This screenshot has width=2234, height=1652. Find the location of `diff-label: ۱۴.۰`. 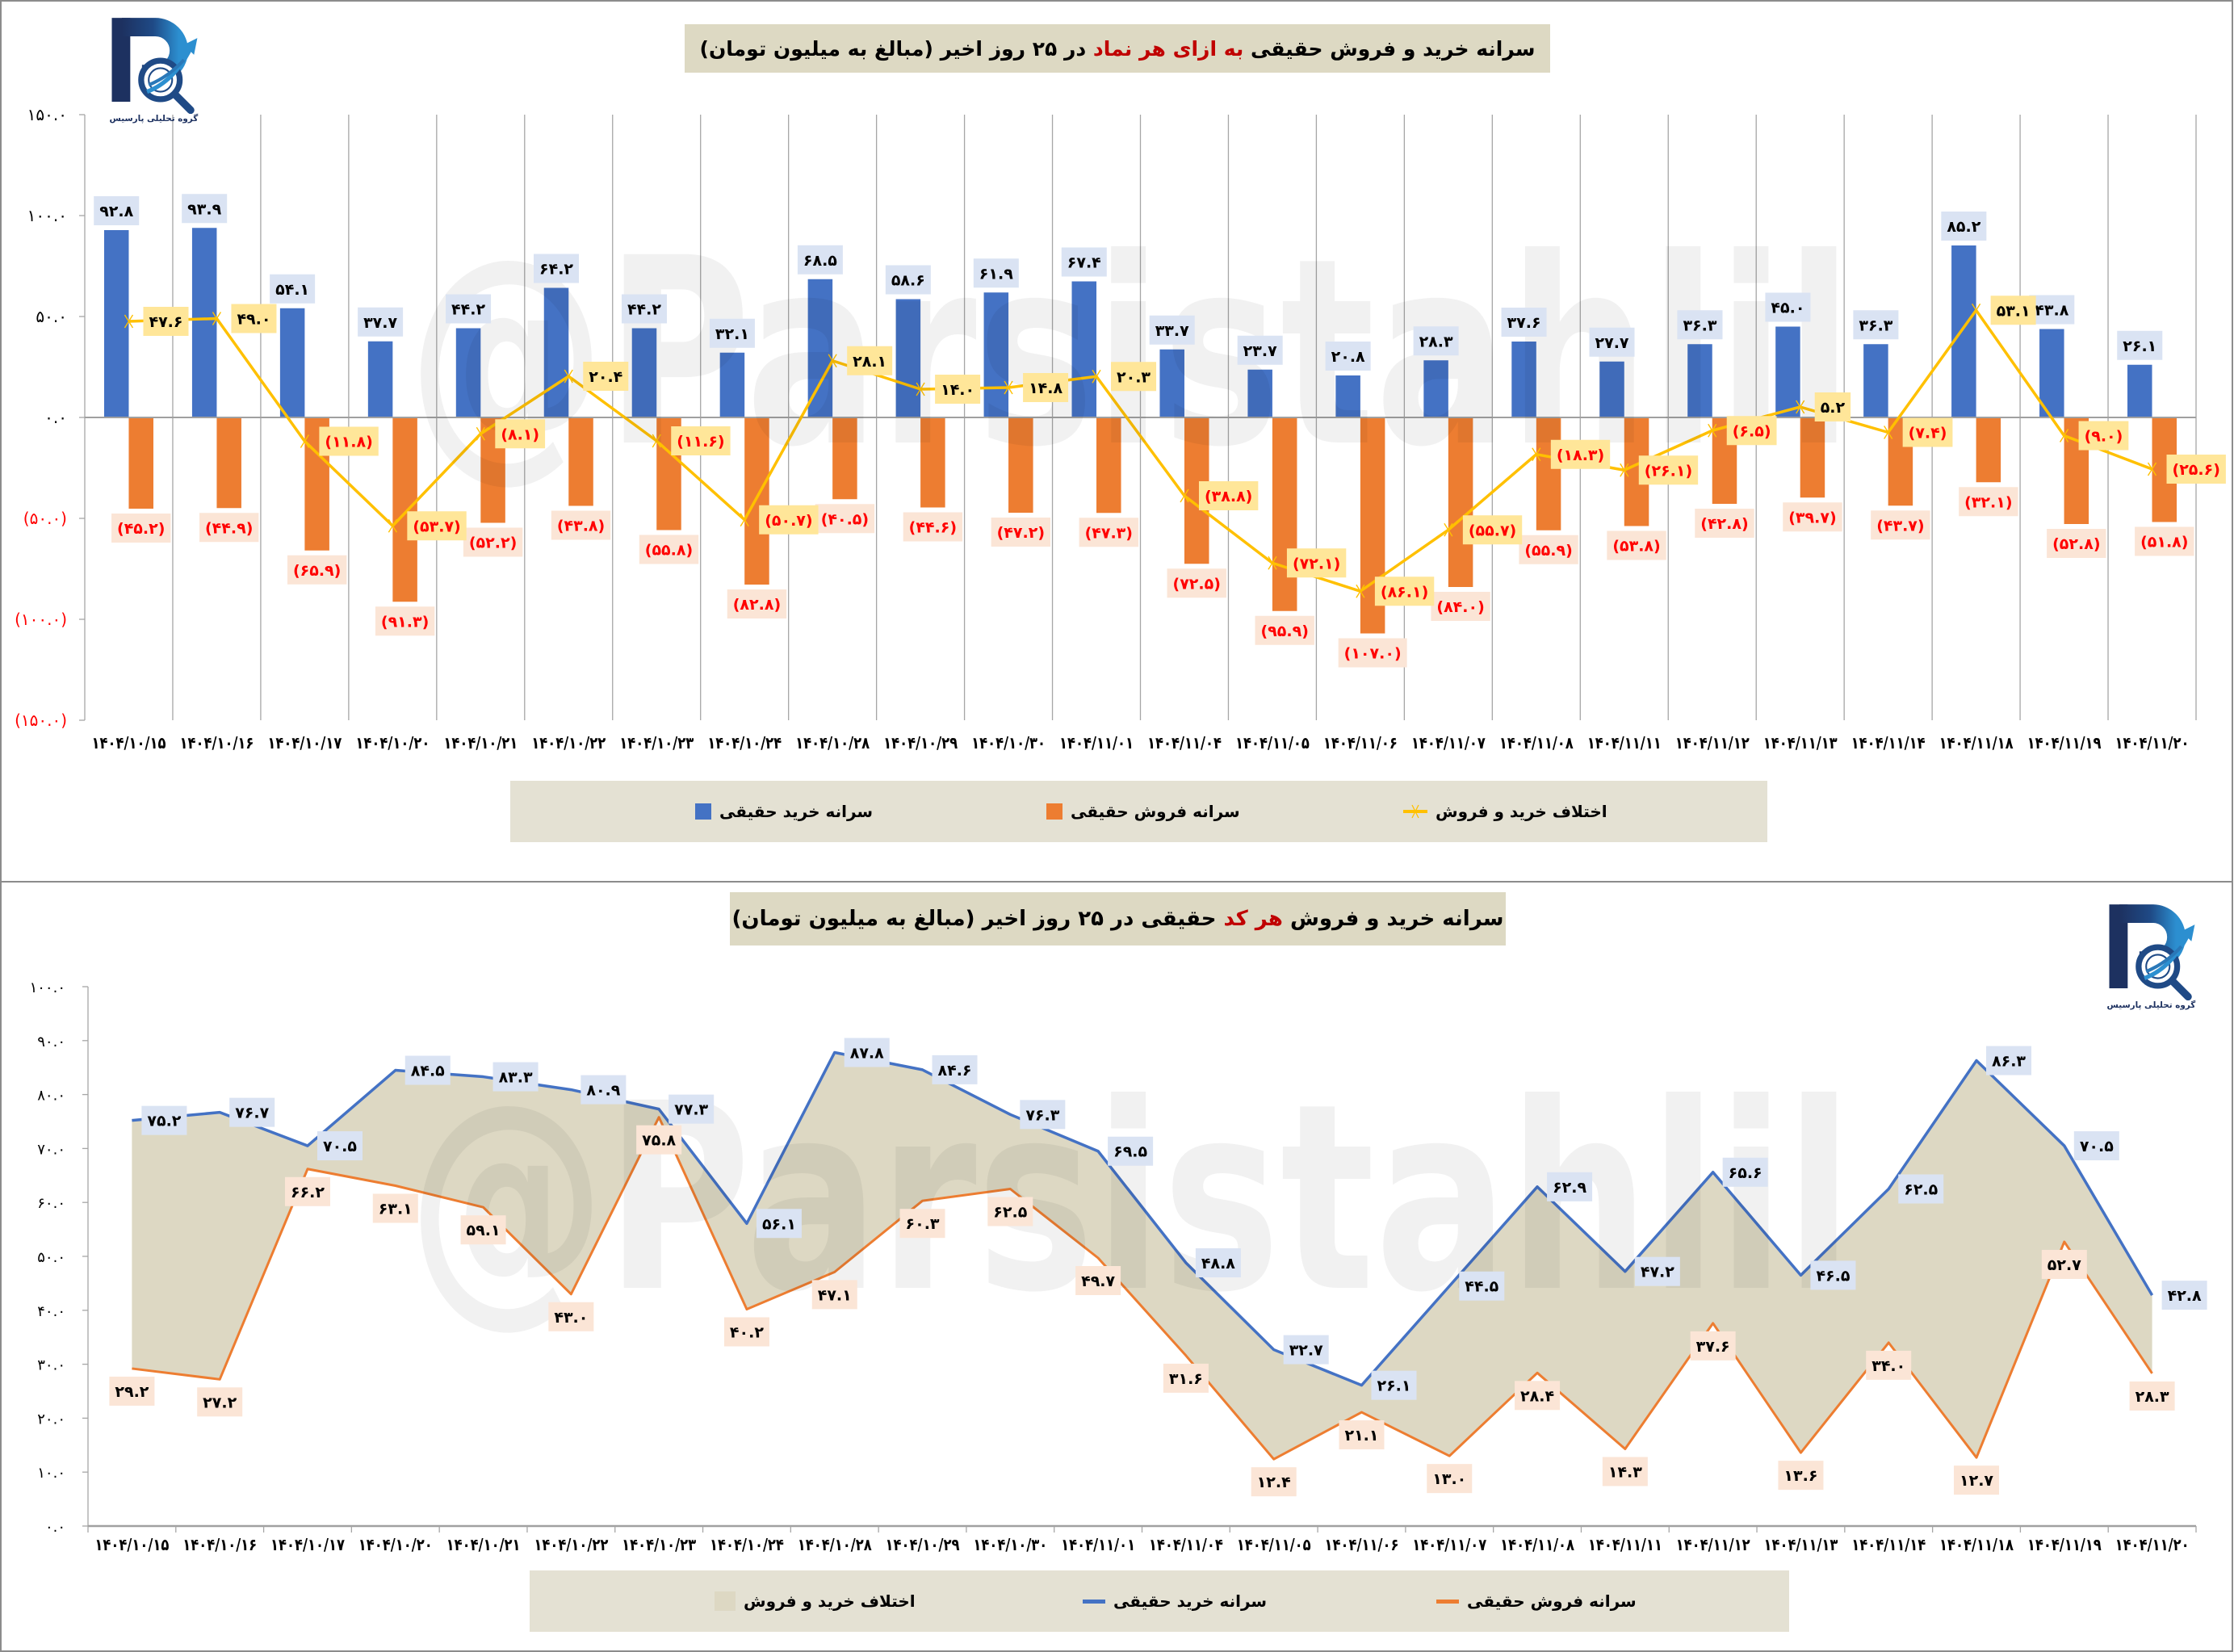

diff-label: ۱۴.۰ is located at coordinates (958, 390).